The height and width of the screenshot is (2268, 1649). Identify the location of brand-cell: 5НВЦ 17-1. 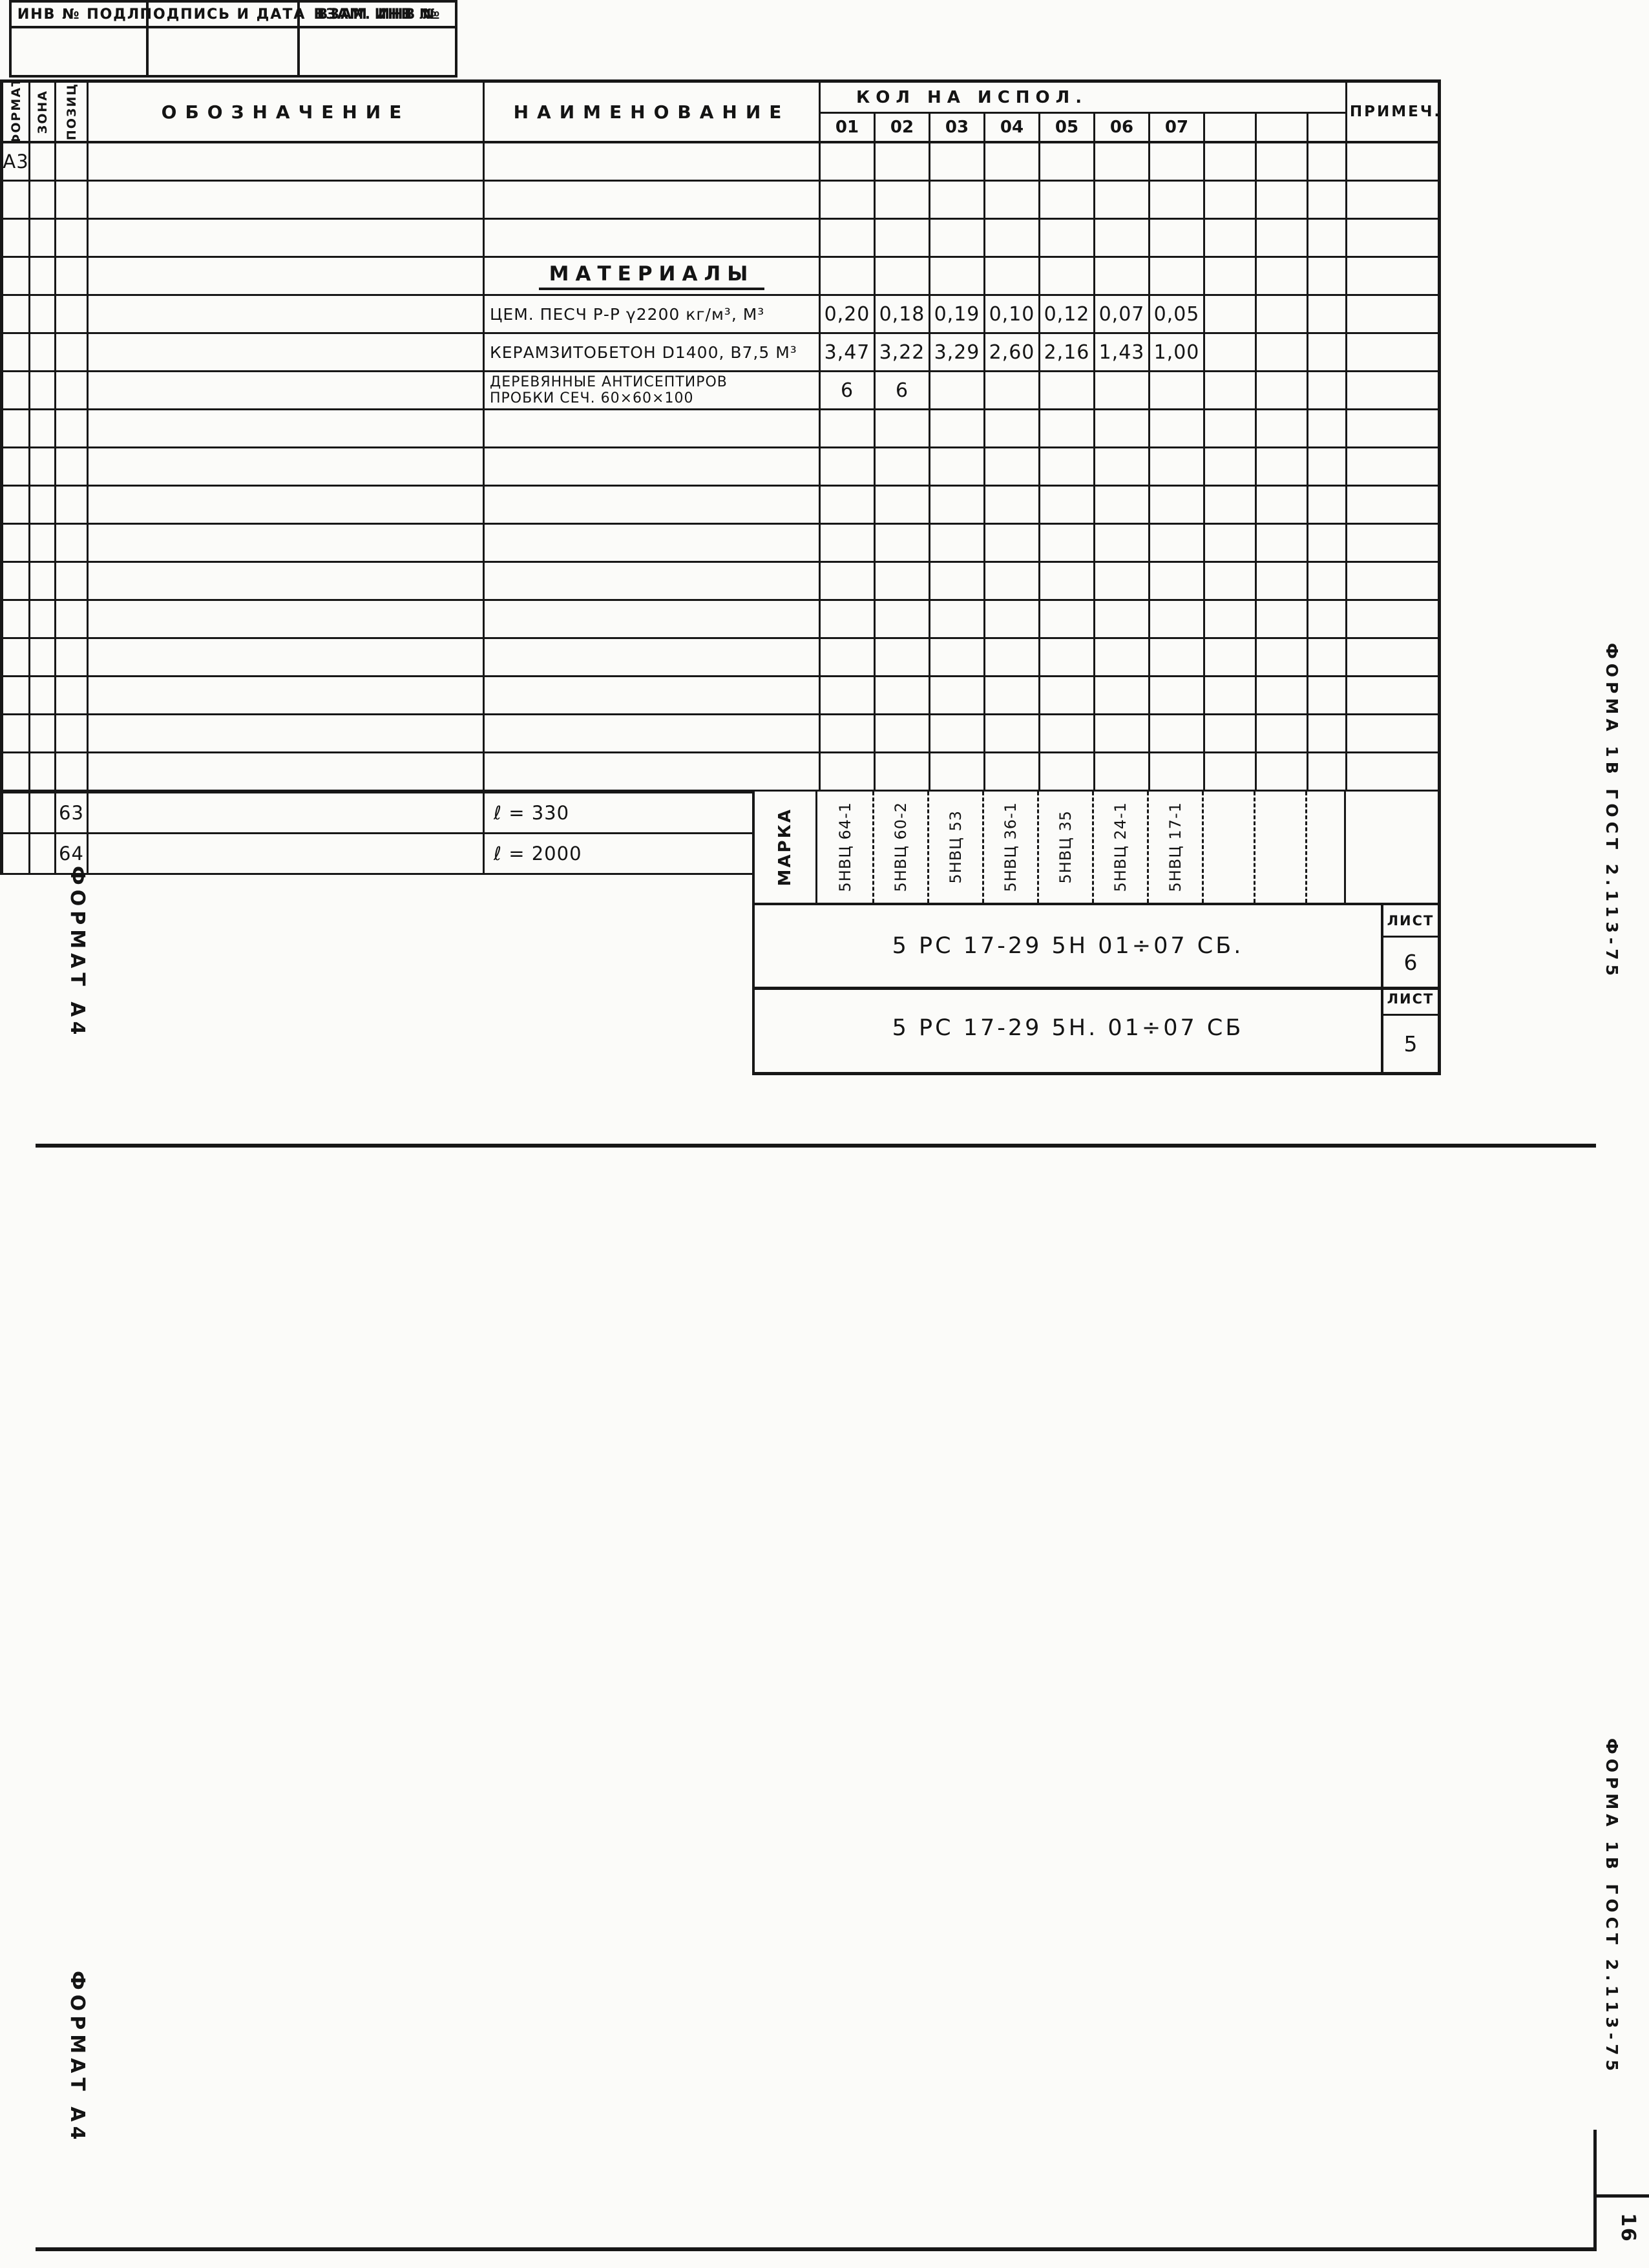
(1174, 848).